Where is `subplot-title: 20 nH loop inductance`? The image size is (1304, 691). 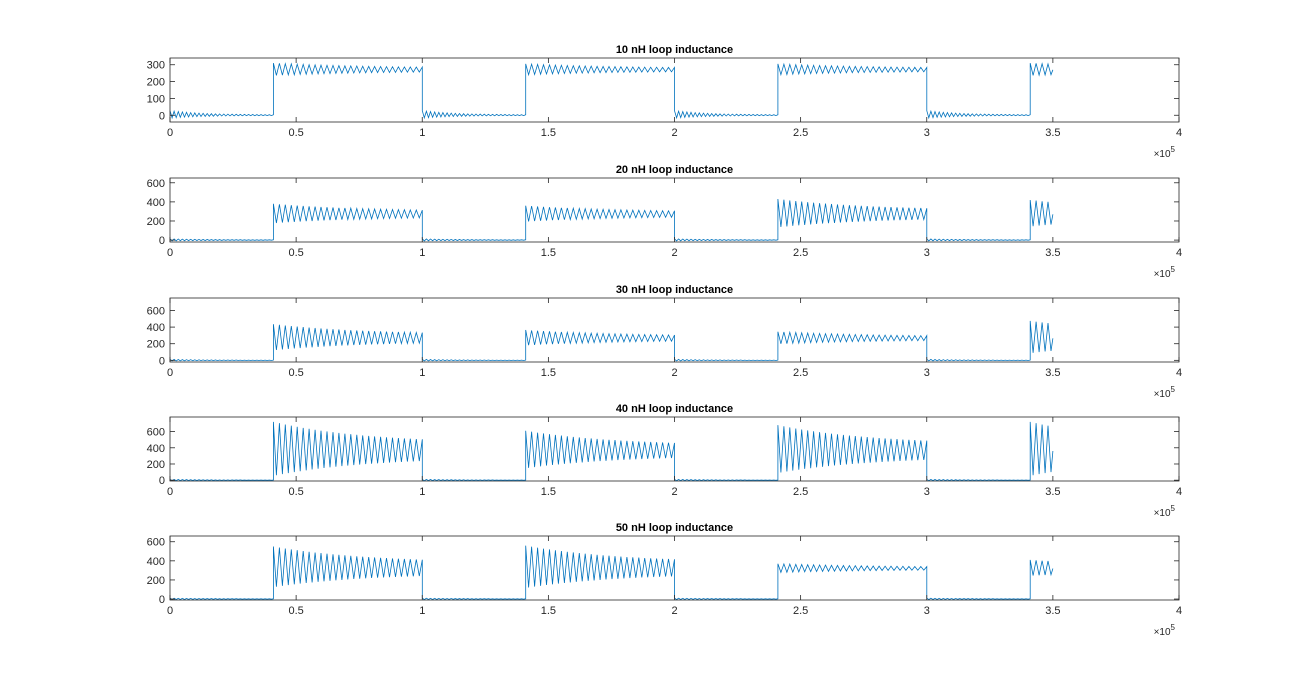 subplot-title: 20 nH loop inductance is located at coordinates (674, 170).